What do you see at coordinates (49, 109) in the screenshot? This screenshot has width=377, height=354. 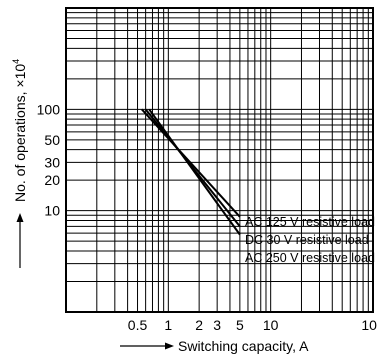 I see `y-tick-label: 100` at bounding box center [49, 109].